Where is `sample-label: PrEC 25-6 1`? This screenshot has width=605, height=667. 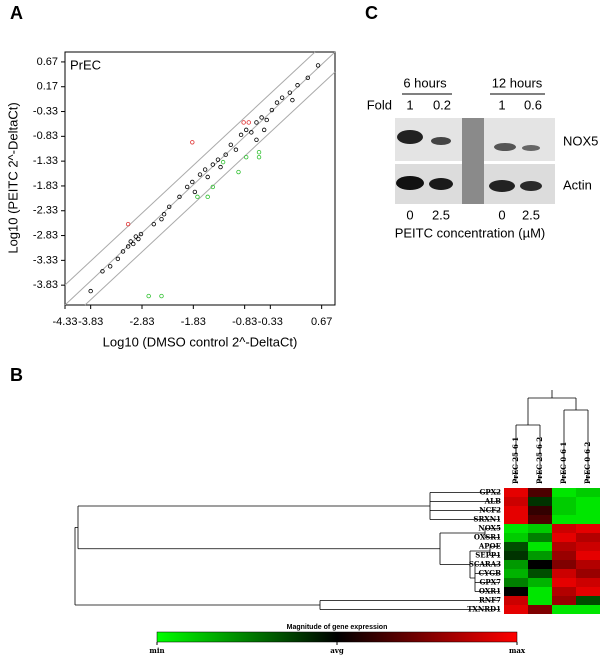
sample-label: PrEC 25-6 1 is located at coordinates (515, 460).